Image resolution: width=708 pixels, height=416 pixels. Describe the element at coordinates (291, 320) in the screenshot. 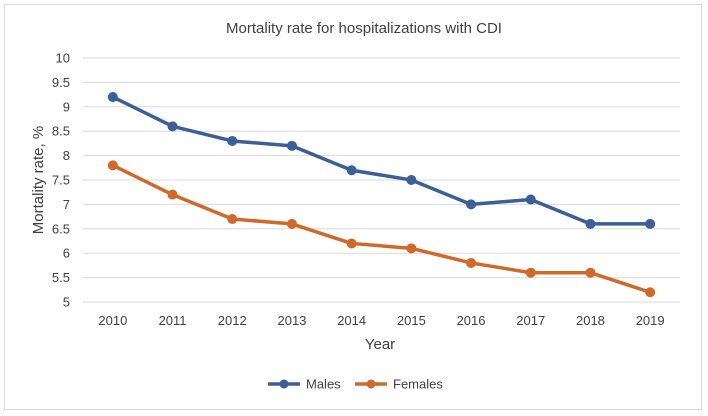

I see `x-tick-label: 2013` at that location.